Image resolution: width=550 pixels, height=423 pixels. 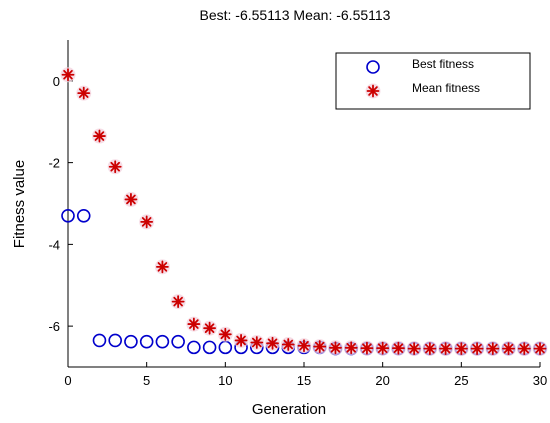 What do you see at coordinates (19, 204) in the screenshot?
I see `y-axis-title: Fitness value` at bounding box center [19, 204].